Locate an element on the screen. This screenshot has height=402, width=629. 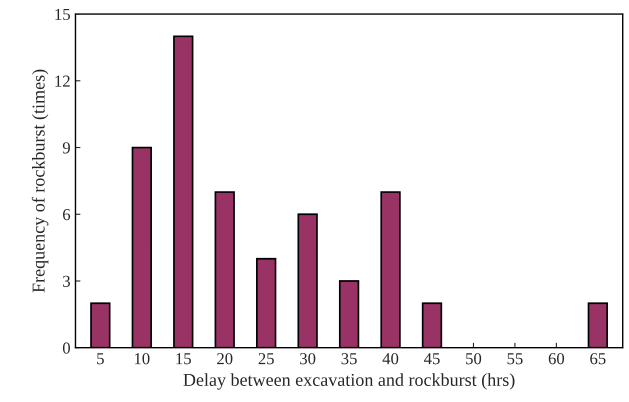
x-tick-label: 40 is located at coordinates (390, 358).